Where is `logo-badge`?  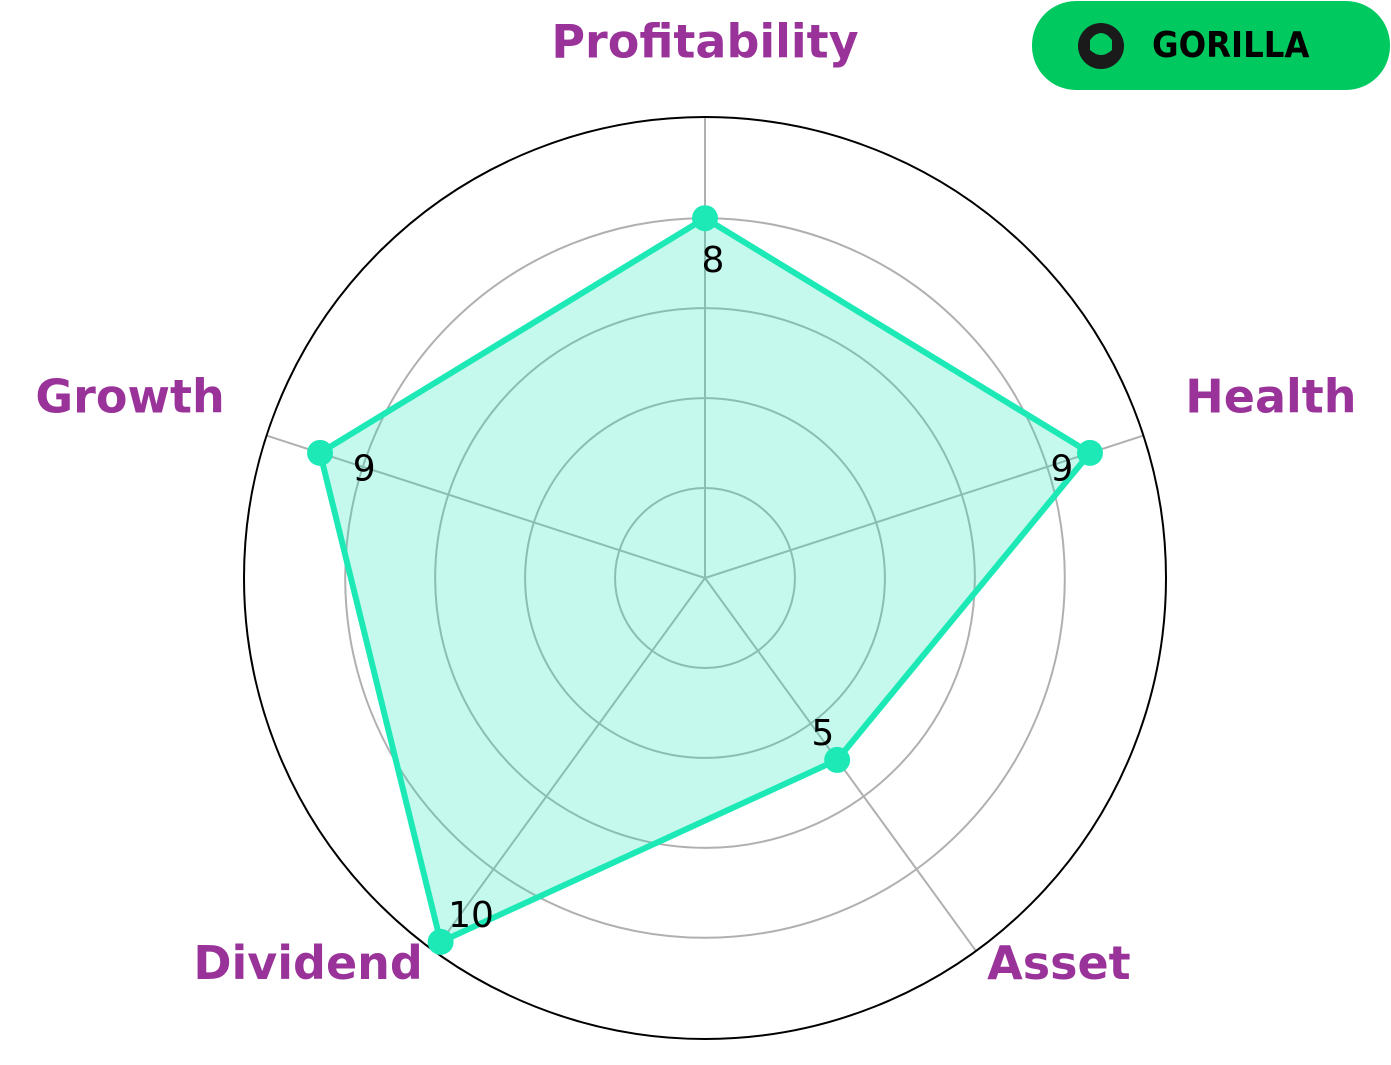
logo-badge is located at coordinates (1211, 45).